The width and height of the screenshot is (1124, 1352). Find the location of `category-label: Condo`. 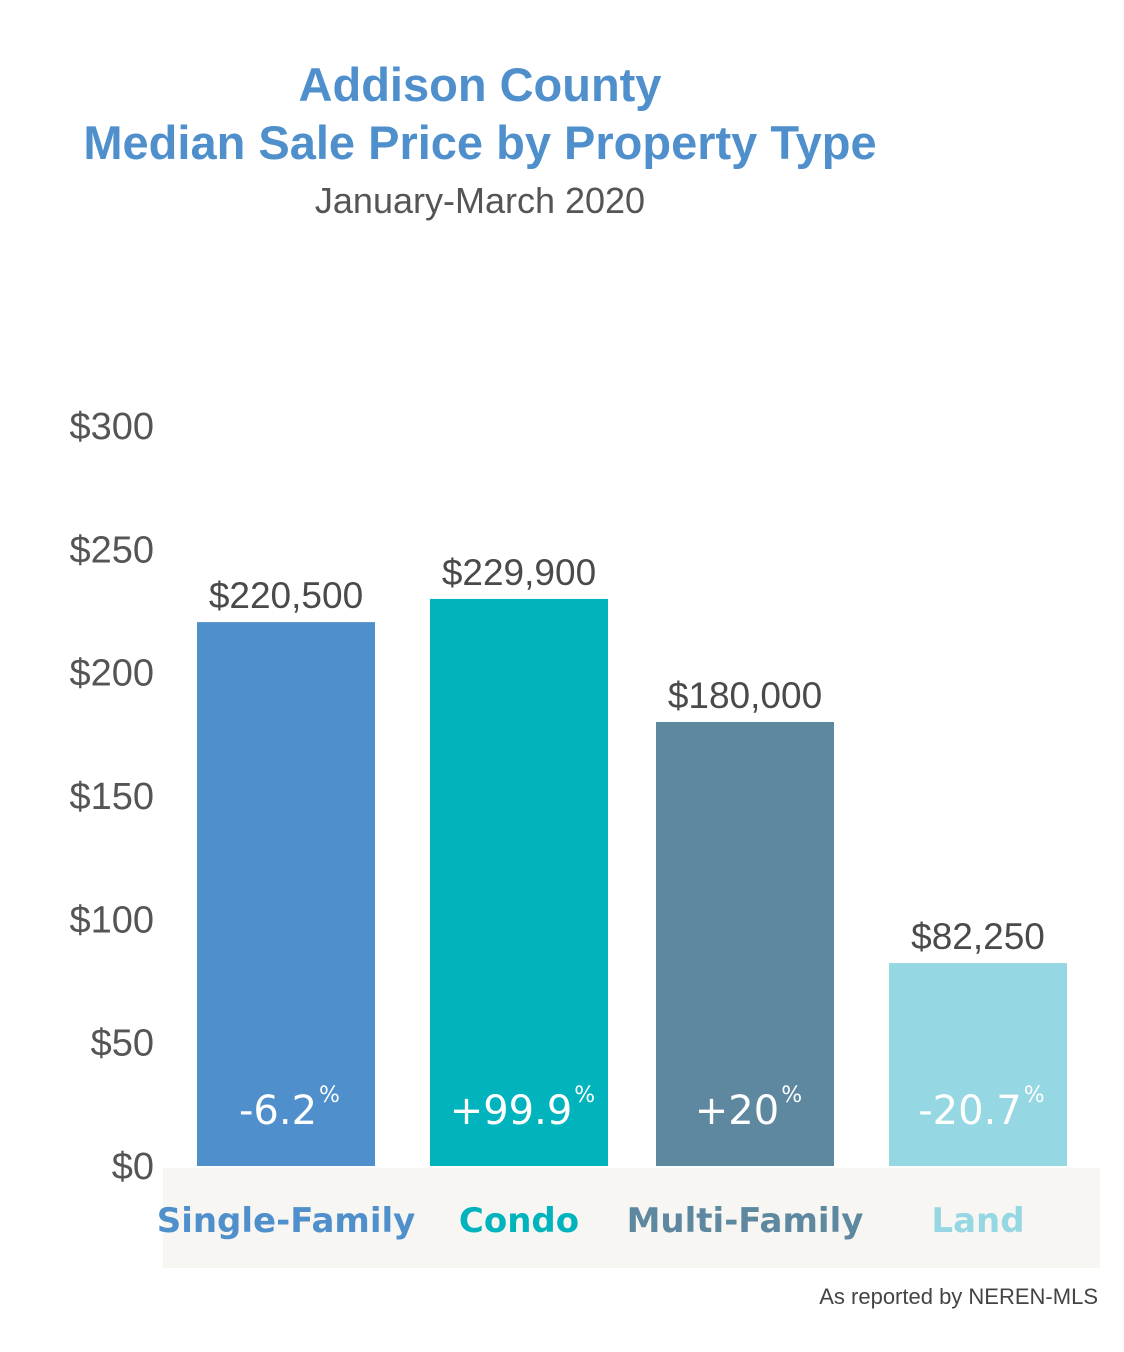

category-label: Condo is located at coordinates (519, 1221).